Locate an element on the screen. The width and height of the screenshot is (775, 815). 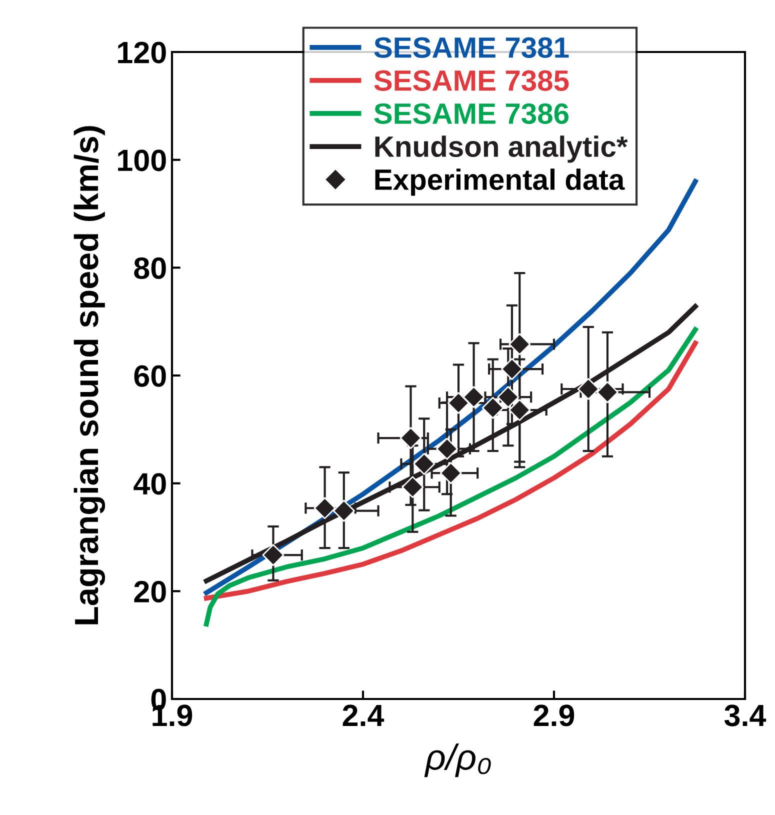
x-tick-label: 3.4 is located at coordinates (745, 715).